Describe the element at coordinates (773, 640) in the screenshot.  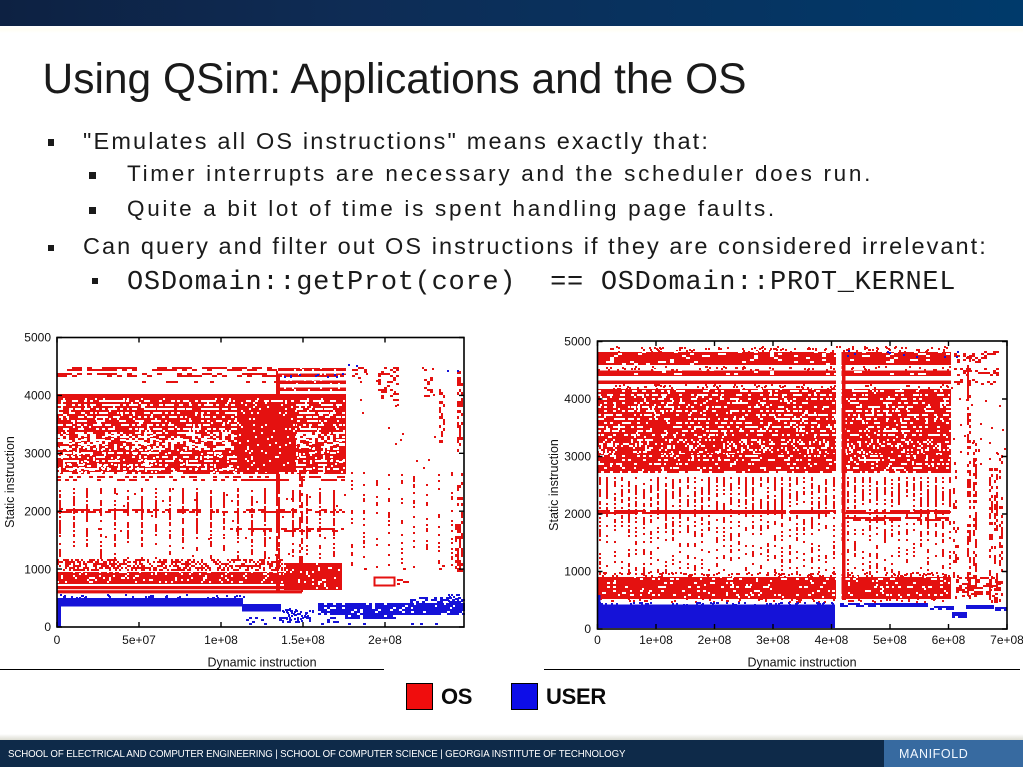
I see `svg-text: 3e+08` at that location.